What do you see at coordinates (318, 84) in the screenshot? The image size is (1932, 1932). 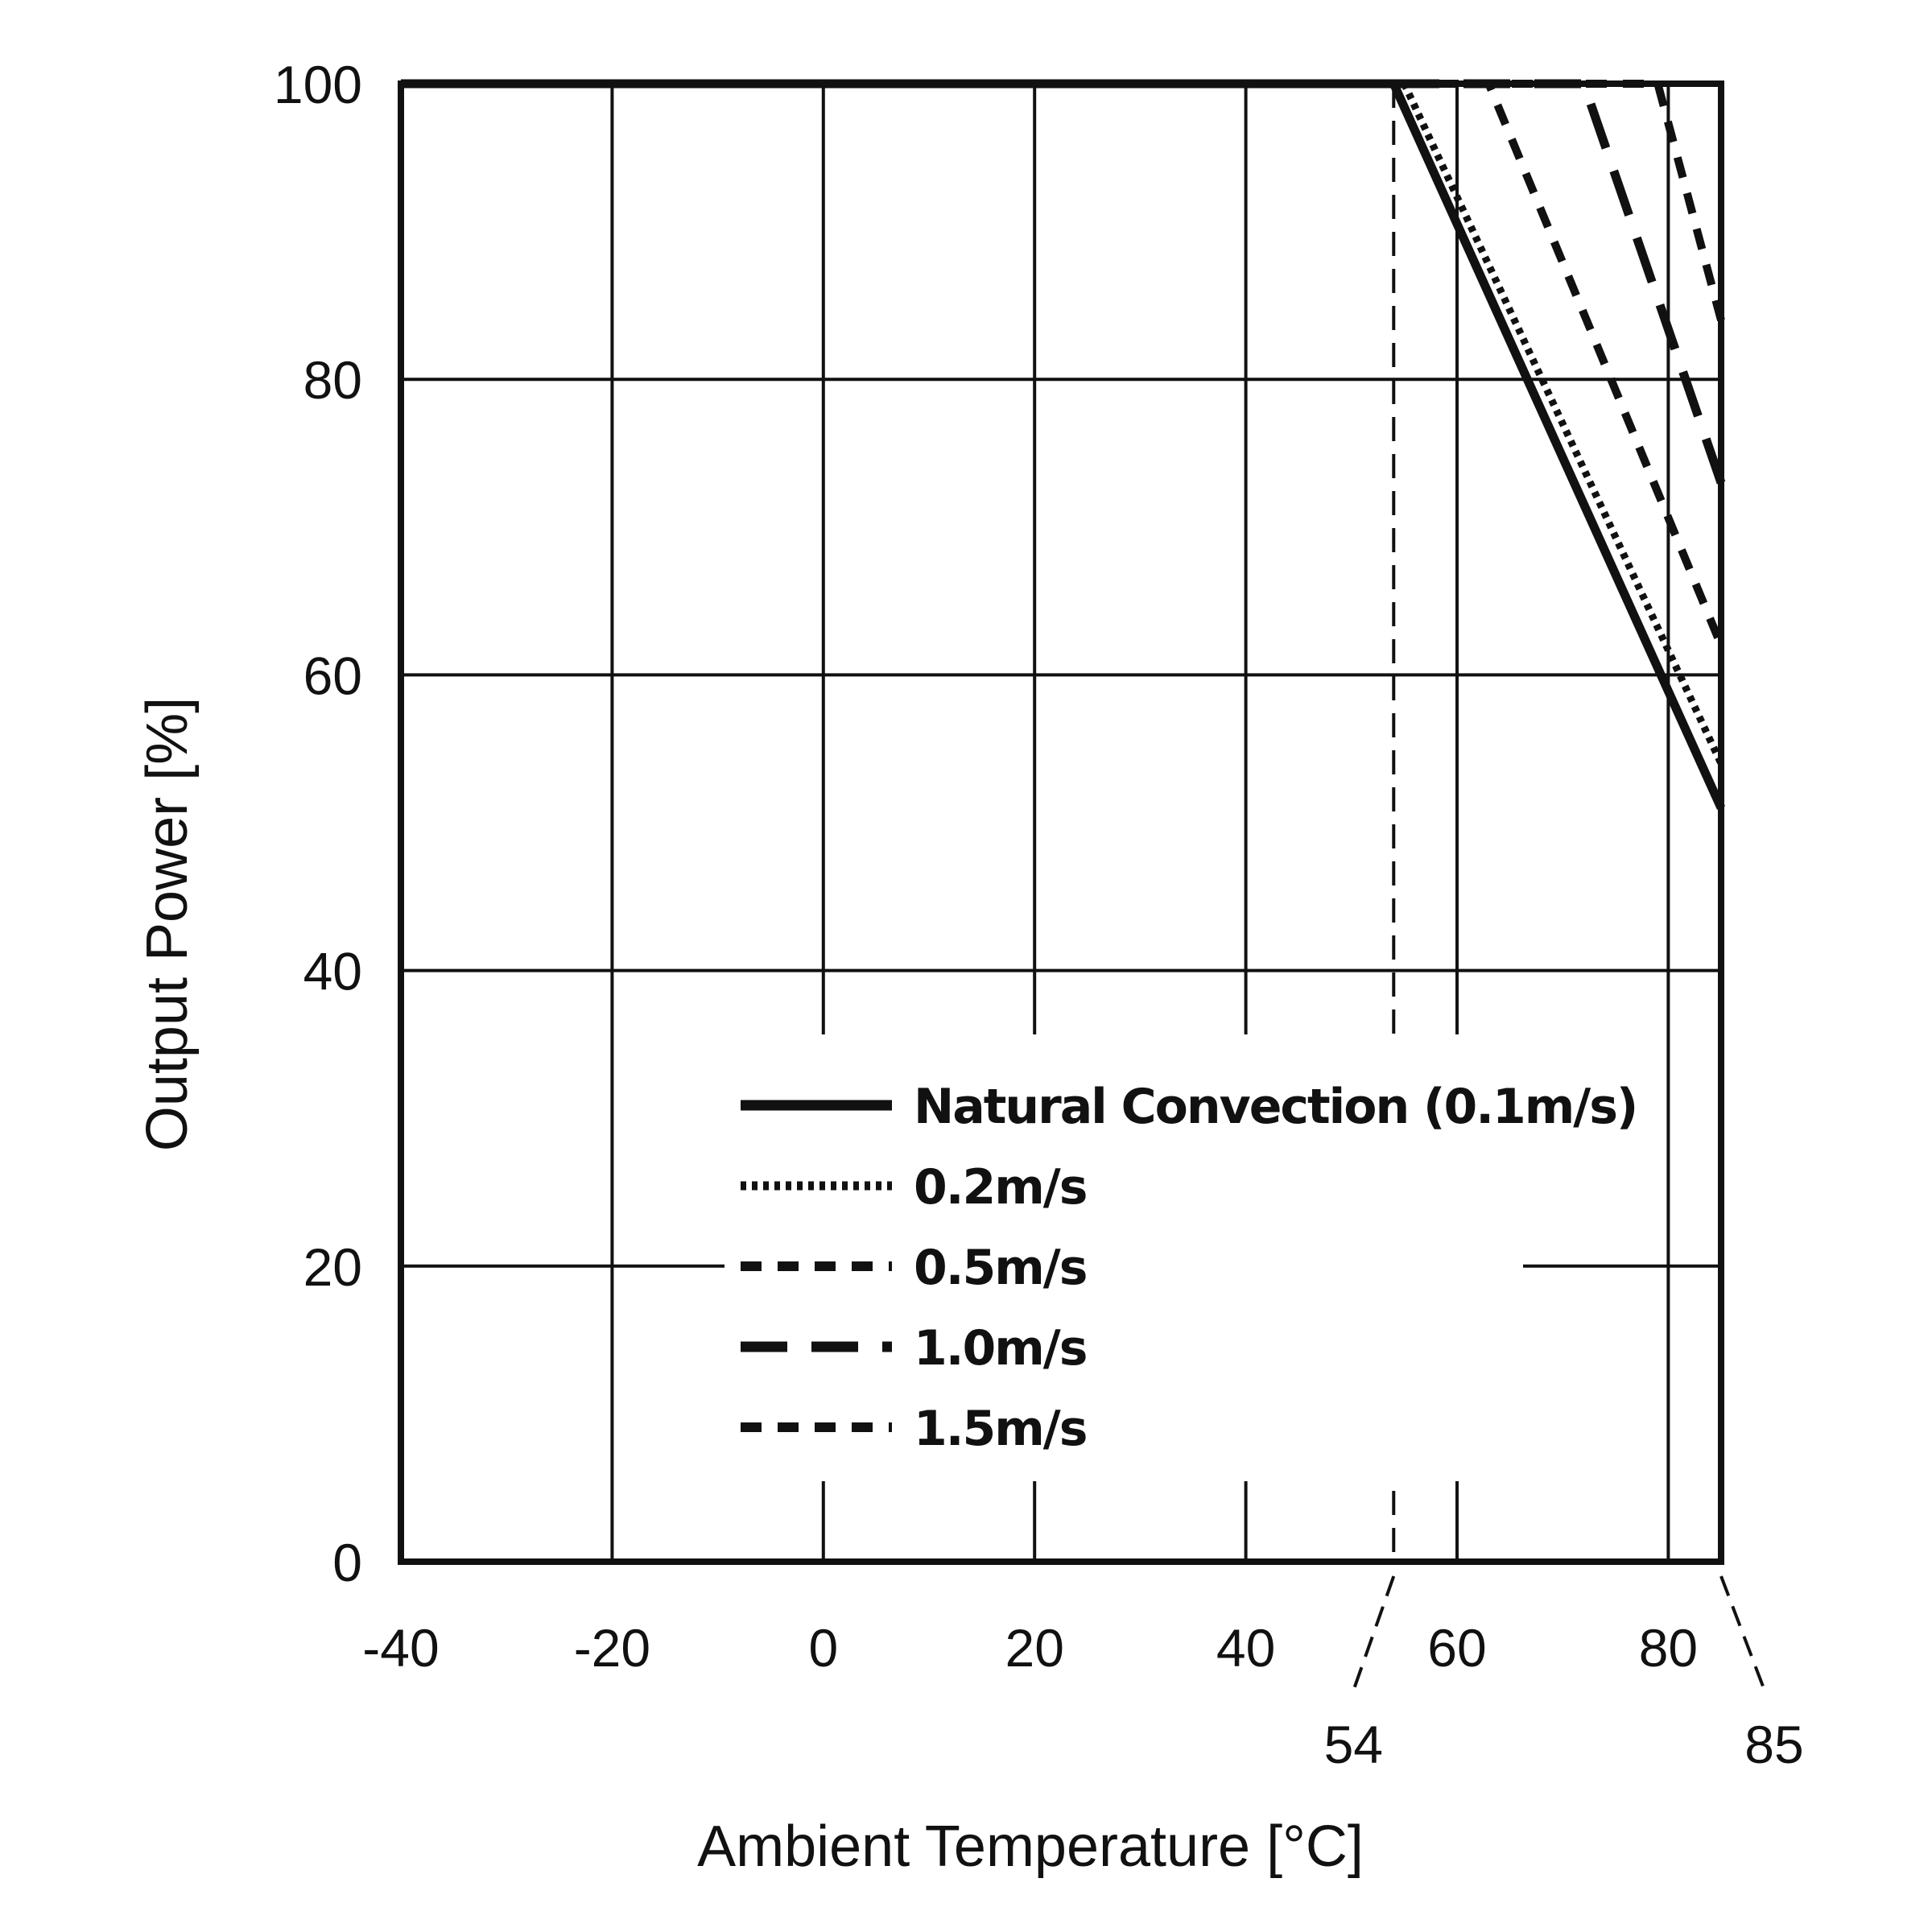 I see `y-tick-label: 100` at bounding box center [318, 84].